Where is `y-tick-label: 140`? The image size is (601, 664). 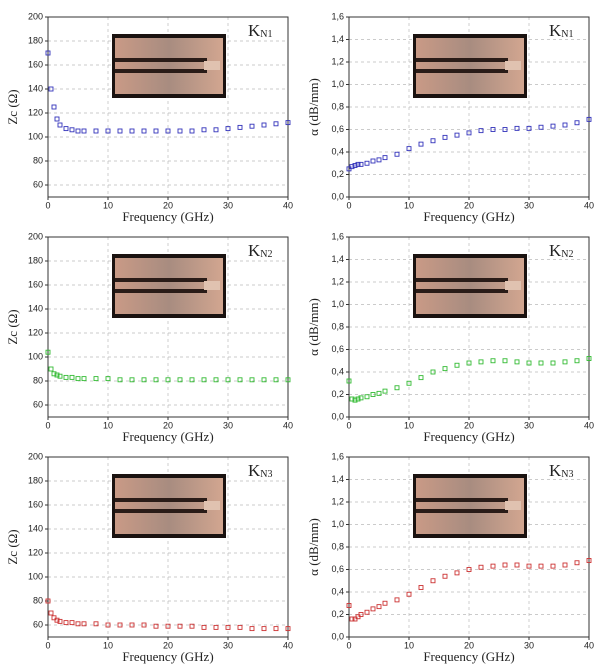
y-tick-label: 140 is located at coordinates (35, 308).